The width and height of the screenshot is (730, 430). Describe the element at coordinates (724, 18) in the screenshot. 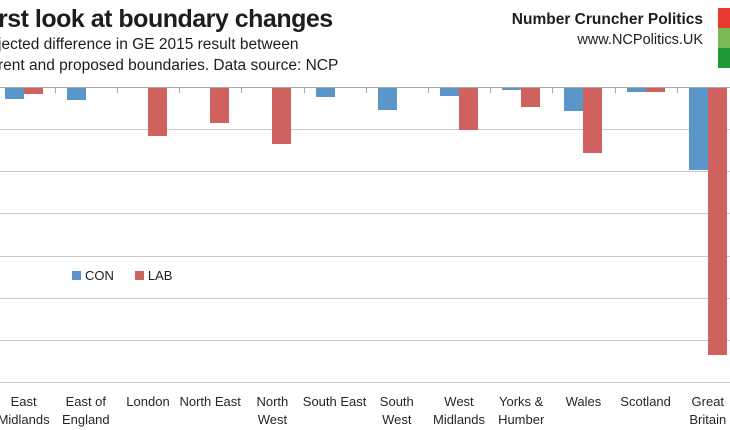

I see `logo-red-square` at that location.